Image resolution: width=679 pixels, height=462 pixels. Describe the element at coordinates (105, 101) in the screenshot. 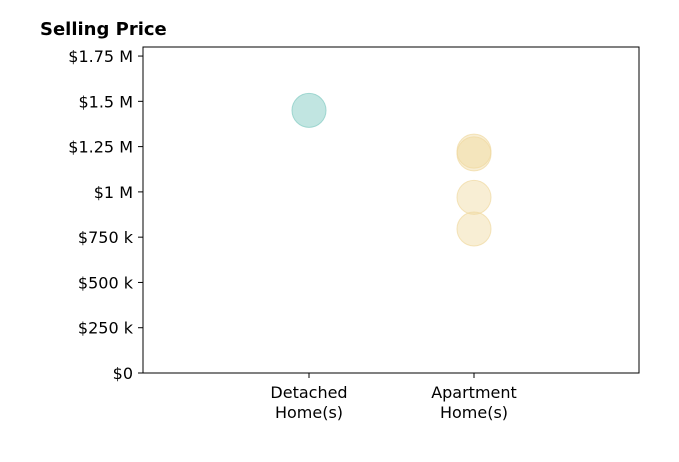

I see `y-tick-label: $1.5 M` at that location.